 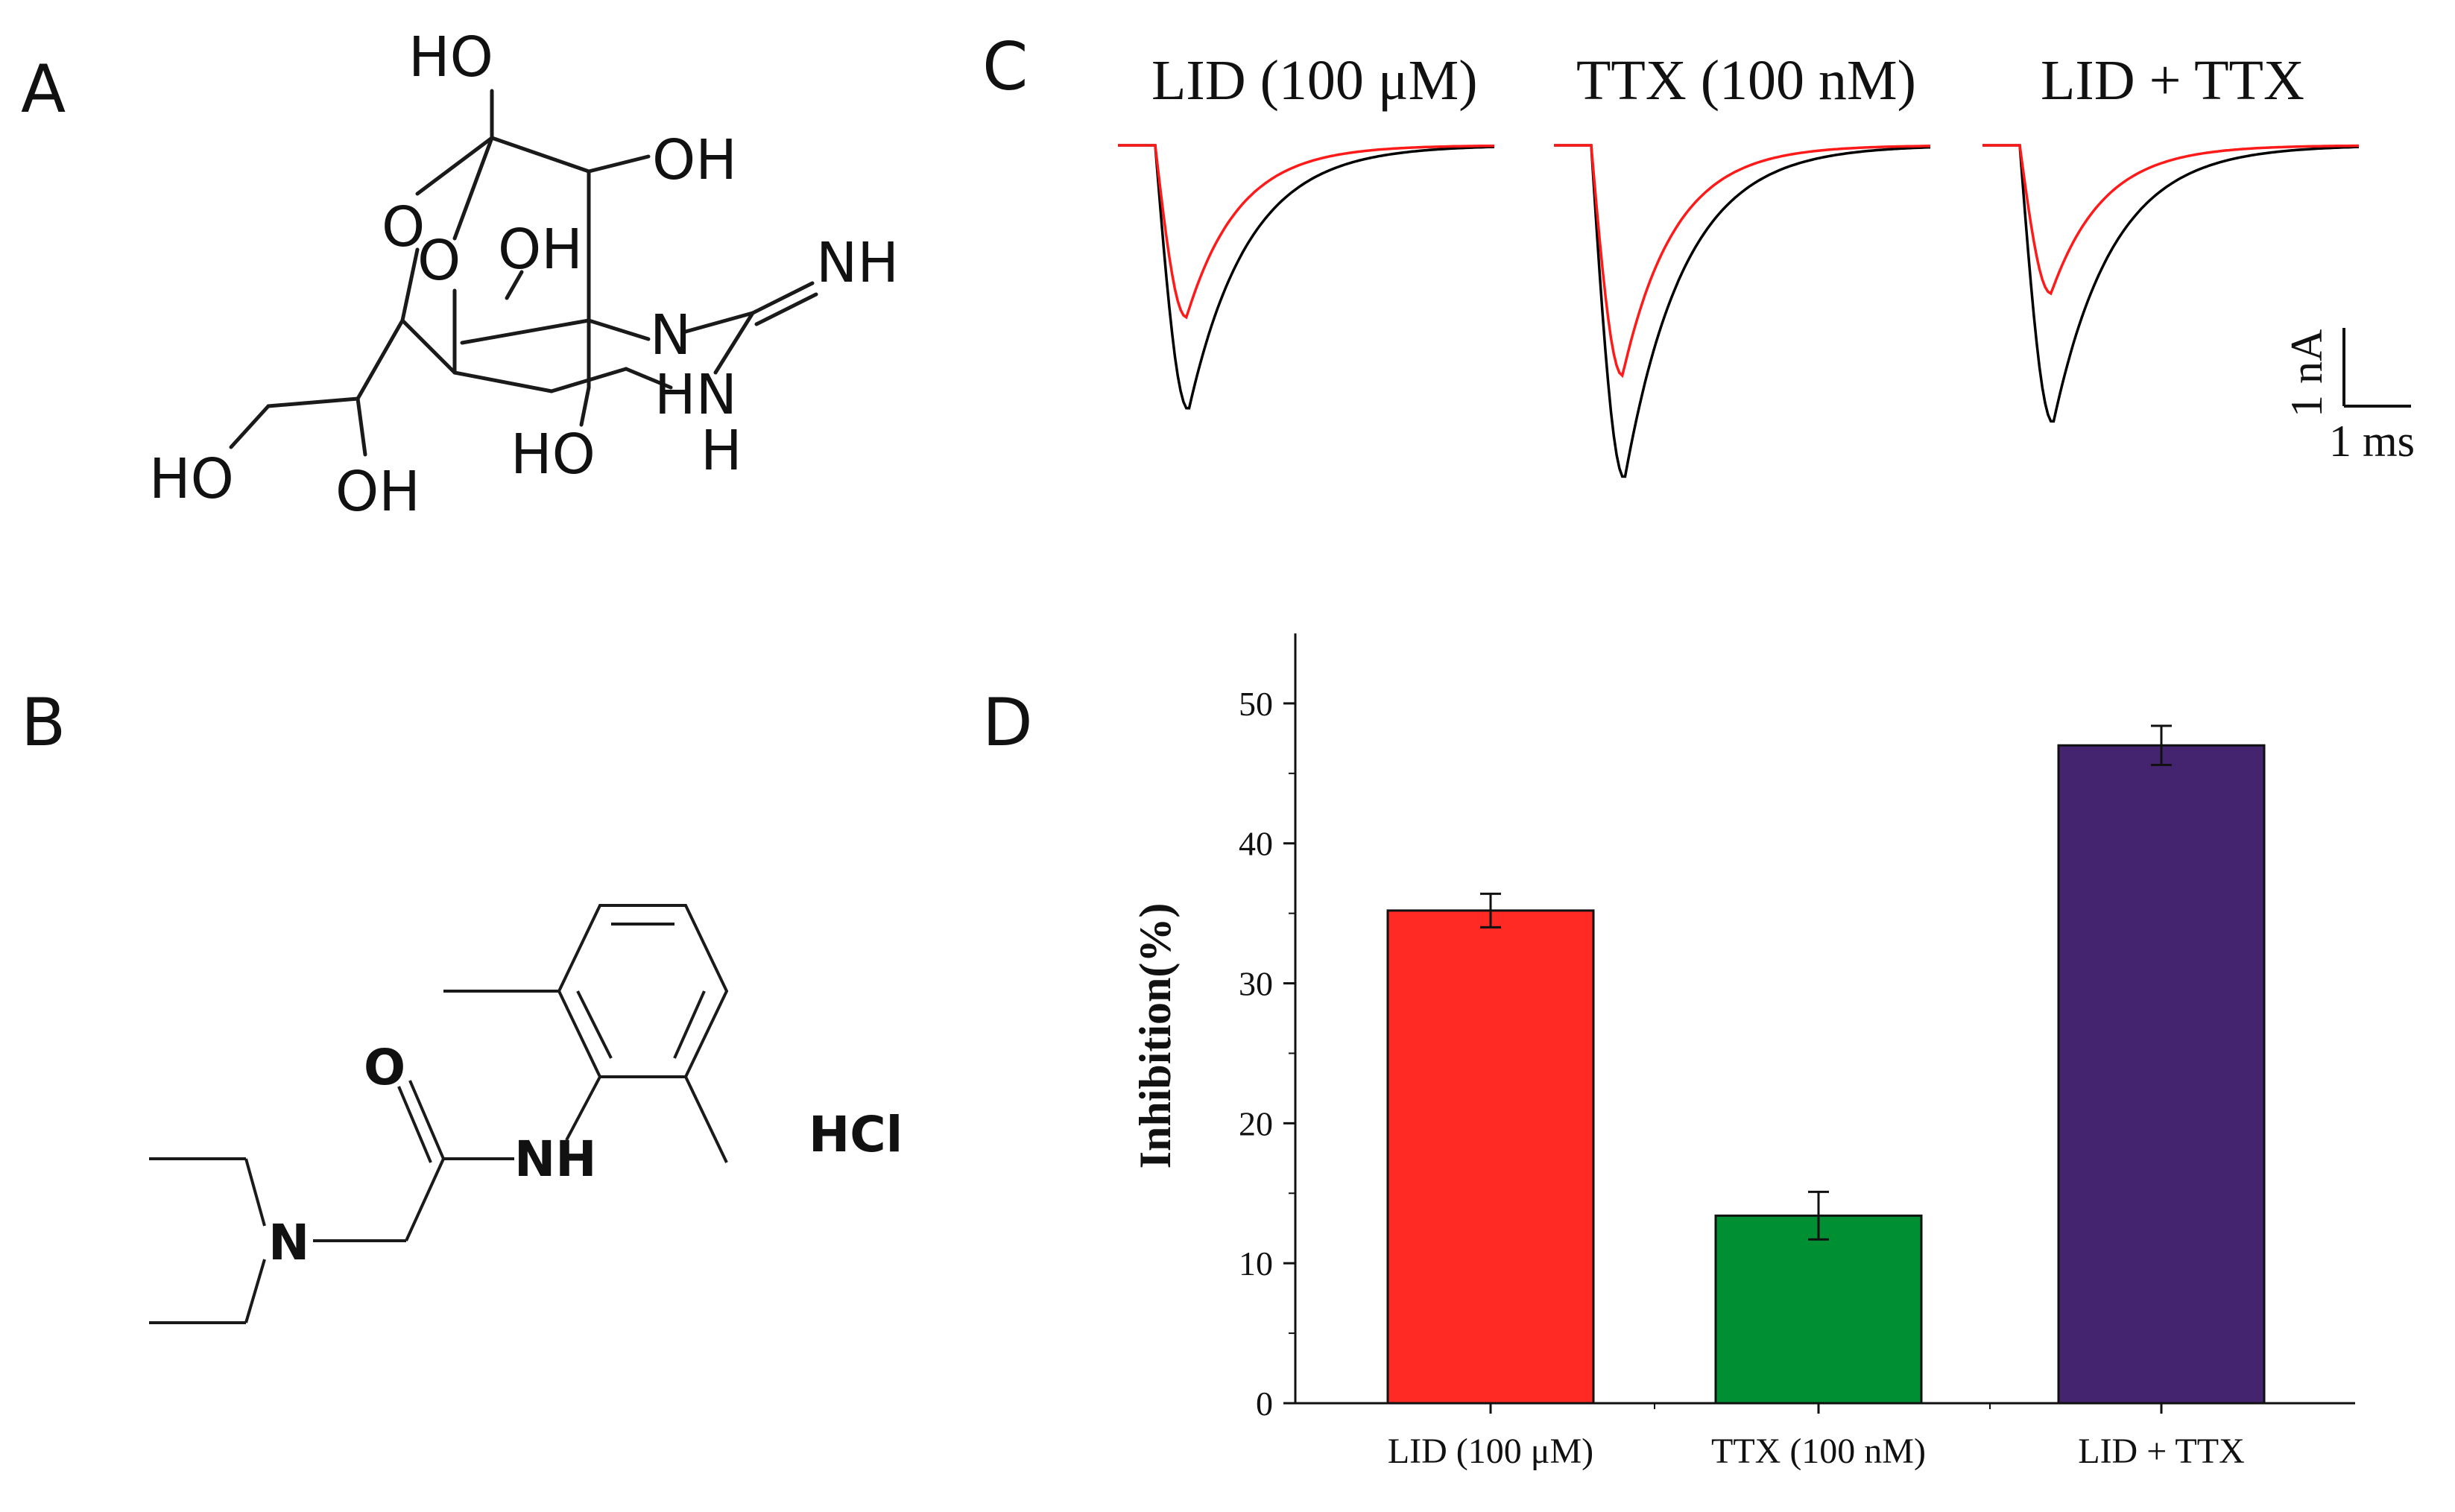 I want to click on label-oh-top-right: OH, so click(x=694, y=160).